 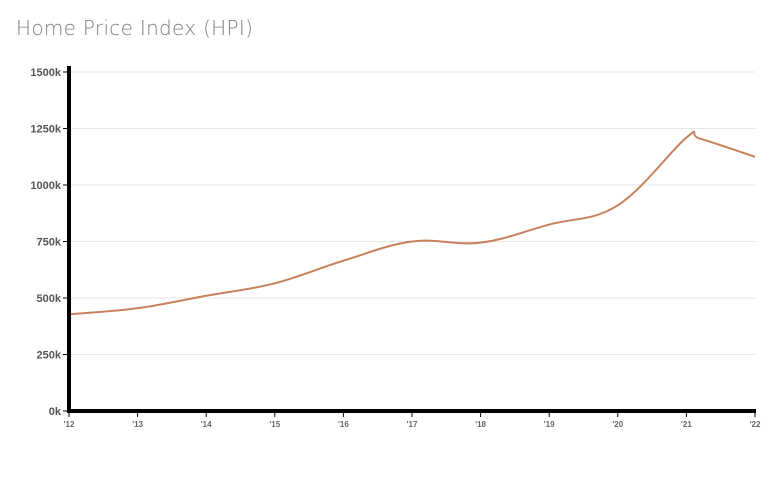 What do you see at coordinates (135, 28) in the screenshot?
I see `chart-title: Home Price Index (HPI)` at bounding box center [135, 28].